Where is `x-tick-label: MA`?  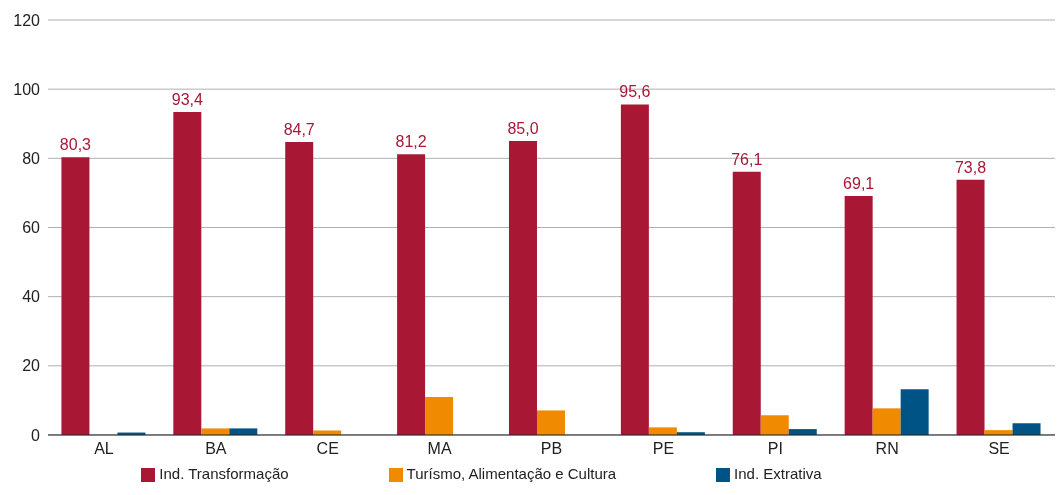
x-tick-label: MA is located at coordinates (439, 449).